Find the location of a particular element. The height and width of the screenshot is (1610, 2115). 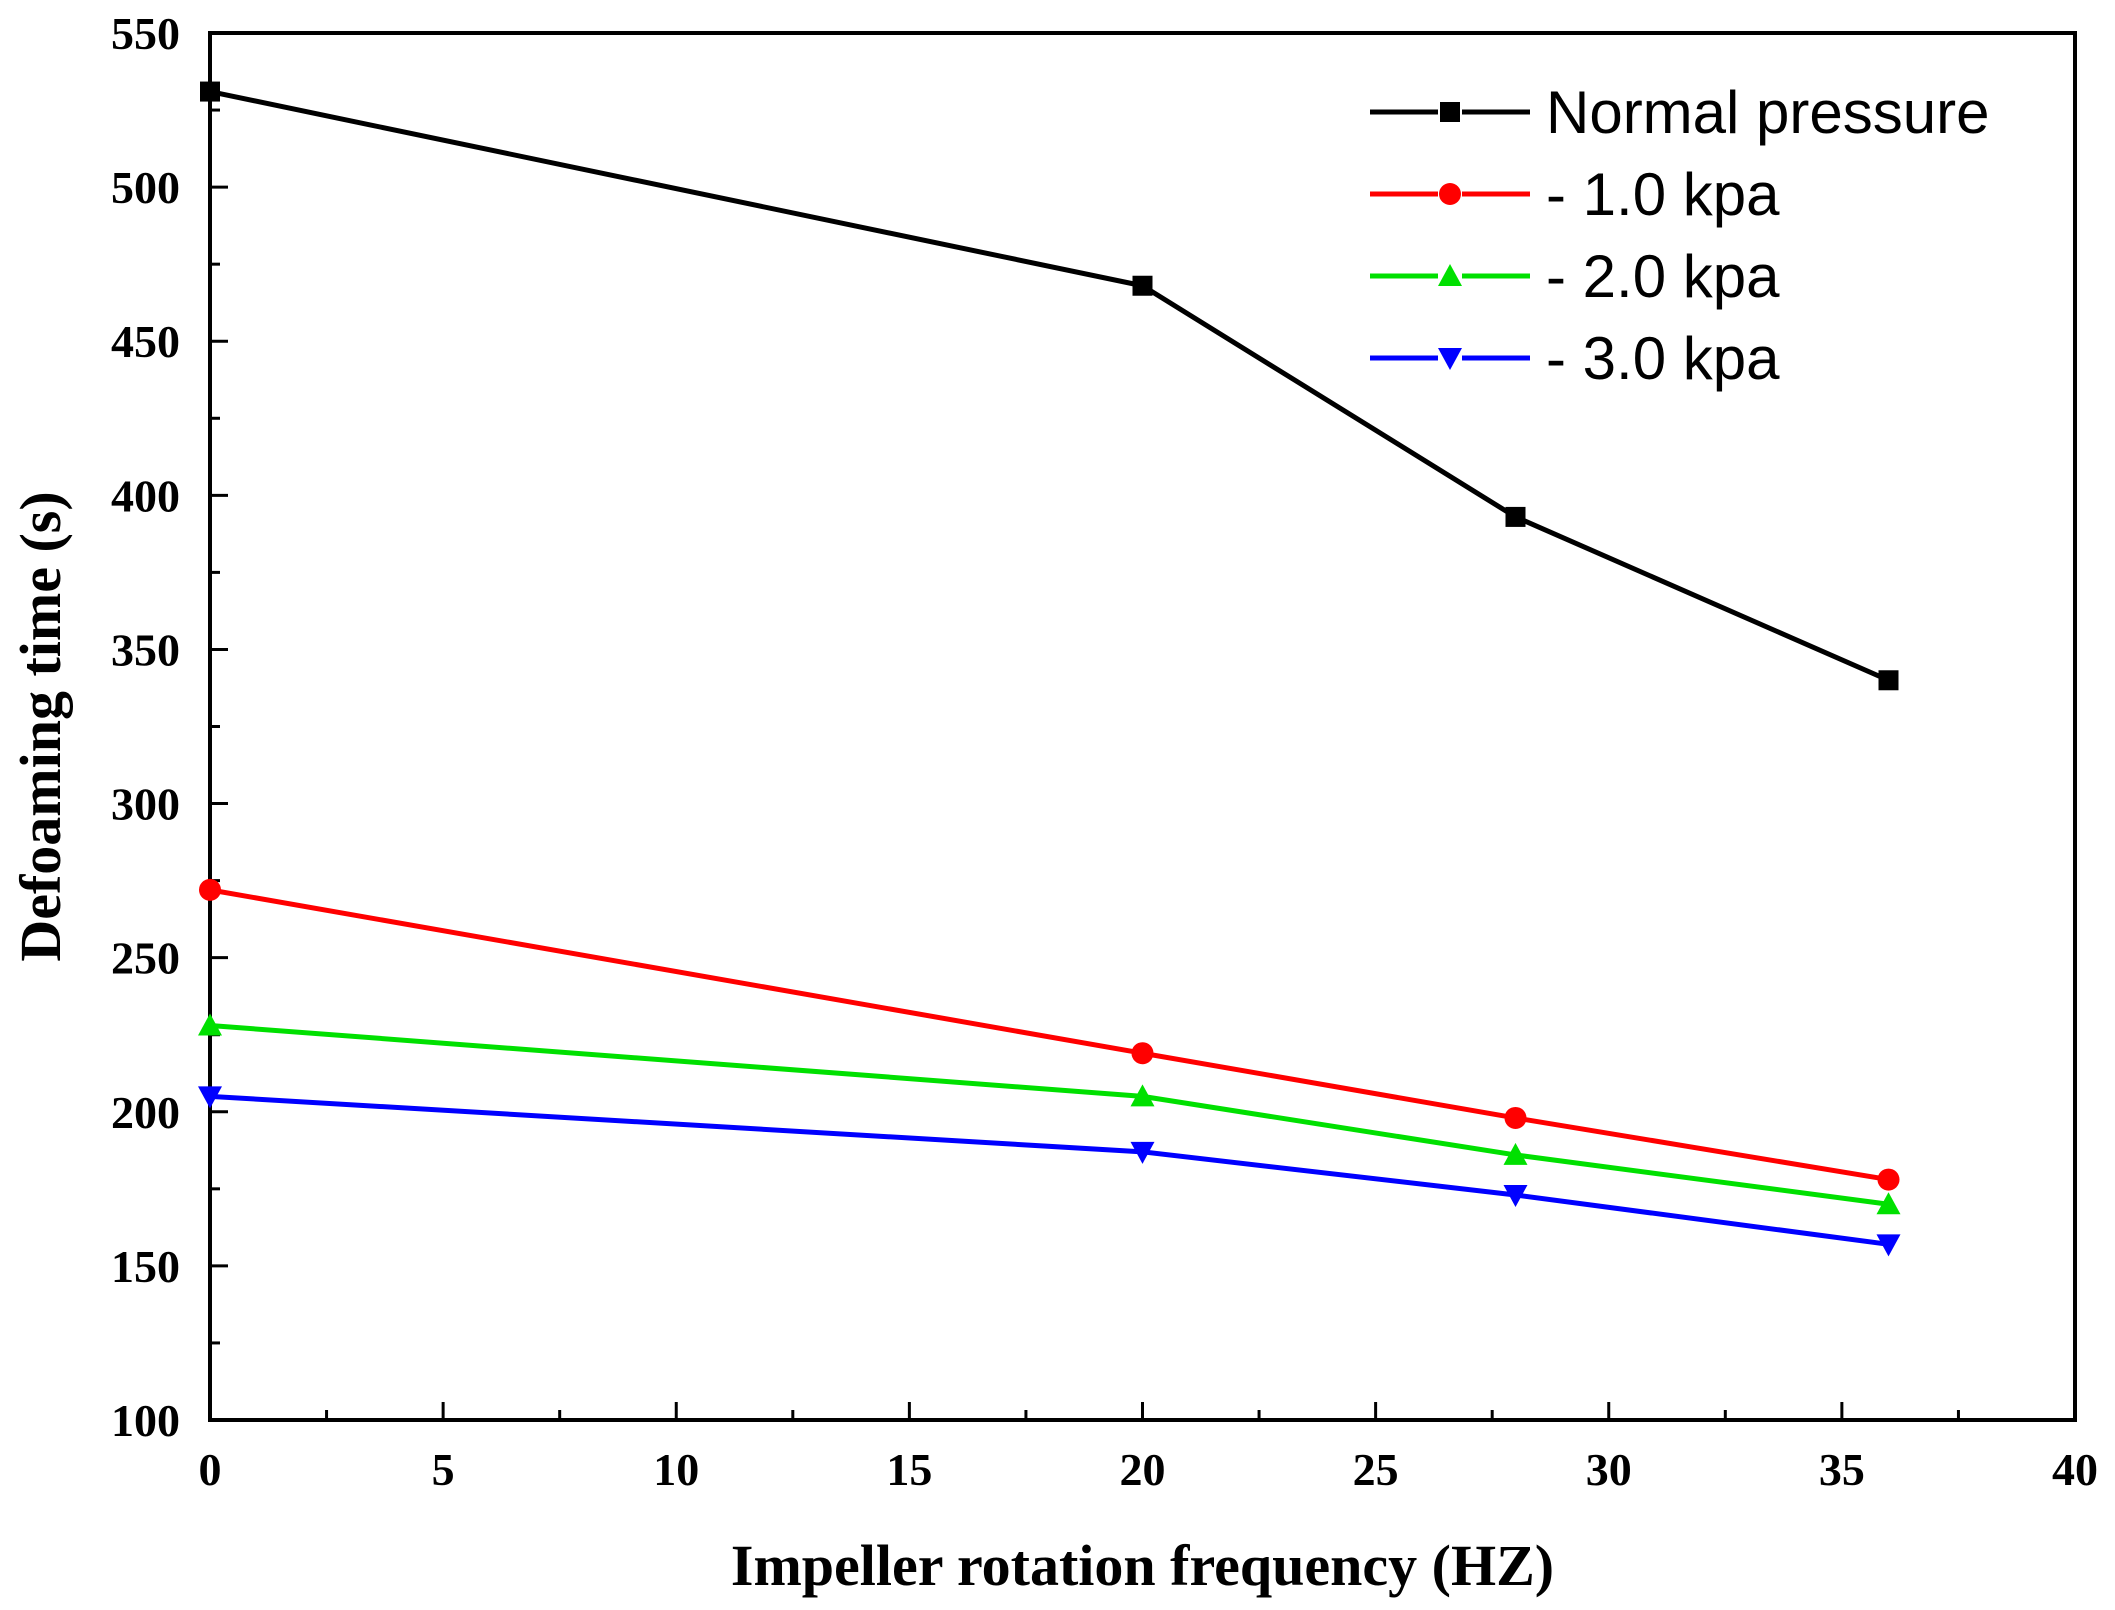

x-tick-label: 15 is located at coordinates (909, 1469).